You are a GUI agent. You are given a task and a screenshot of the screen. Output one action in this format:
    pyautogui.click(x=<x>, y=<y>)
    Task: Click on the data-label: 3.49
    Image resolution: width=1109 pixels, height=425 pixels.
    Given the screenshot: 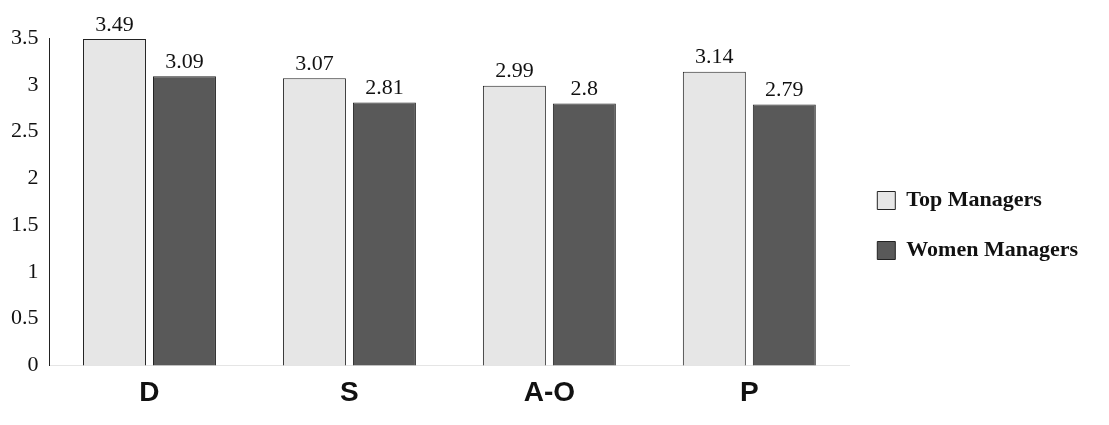 What is the action you would take?
    pyautogui.click(x=114, y=23)
    